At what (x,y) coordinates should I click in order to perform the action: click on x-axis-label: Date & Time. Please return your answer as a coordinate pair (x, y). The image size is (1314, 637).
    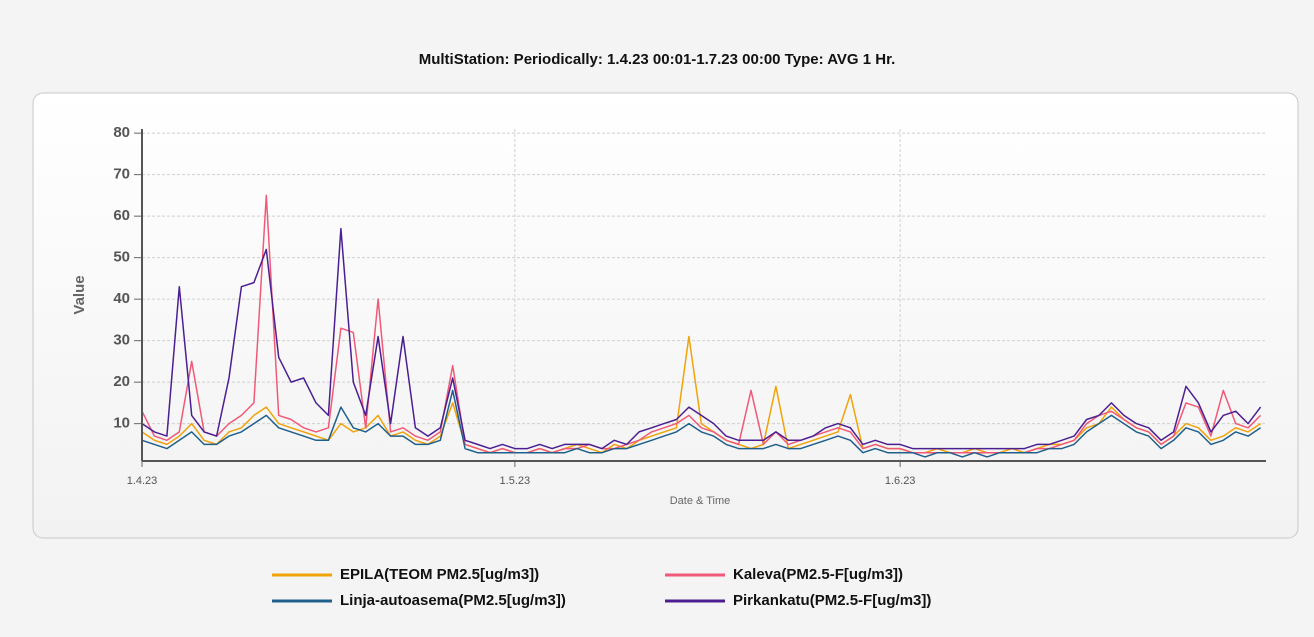
    Looking at the image, I should click on (700, 501).